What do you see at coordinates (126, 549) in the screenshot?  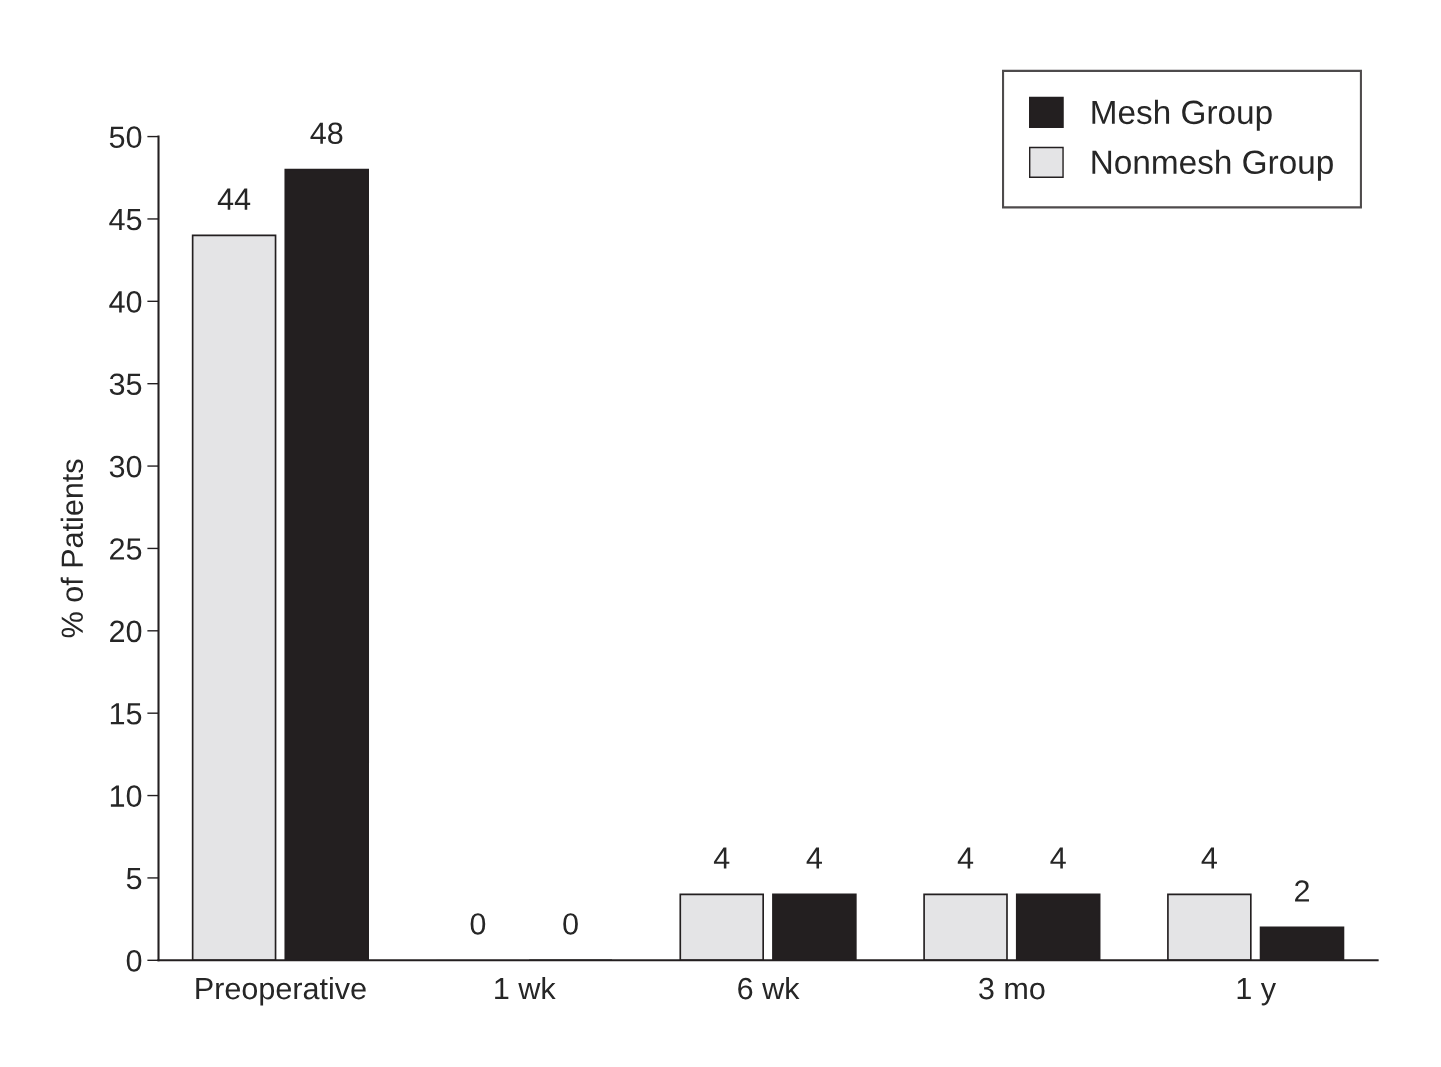 I see `y-tick-label: 25` at bounding box center [126, 549].